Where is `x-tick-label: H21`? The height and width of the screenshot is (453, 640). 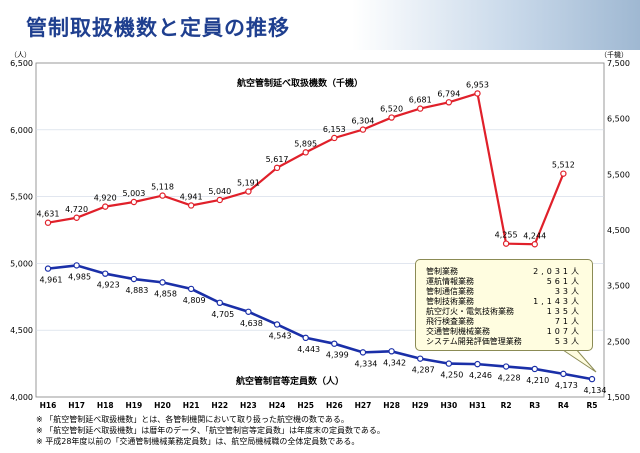 x-tick-label: H21 is located at coordinates (191, 405).